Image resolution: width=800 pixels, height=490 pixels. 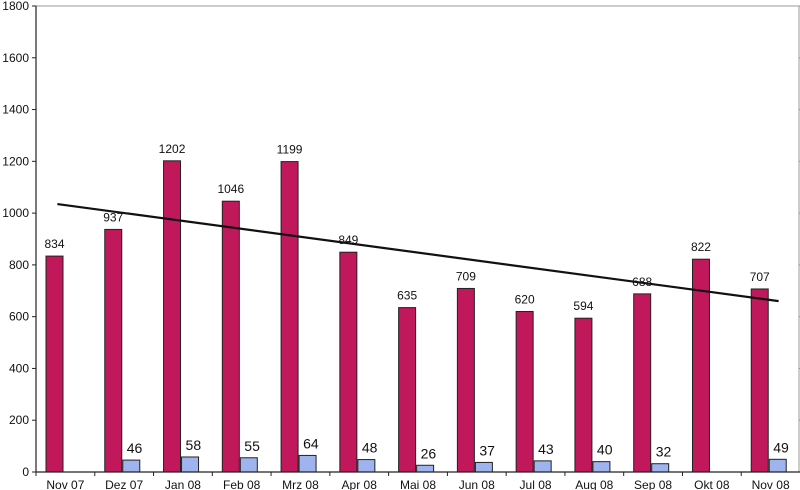 What do you see at coordinates (135, 448) in the screenshot?
I see `data-label-series-2: 46` at bounding box center [135, 448].